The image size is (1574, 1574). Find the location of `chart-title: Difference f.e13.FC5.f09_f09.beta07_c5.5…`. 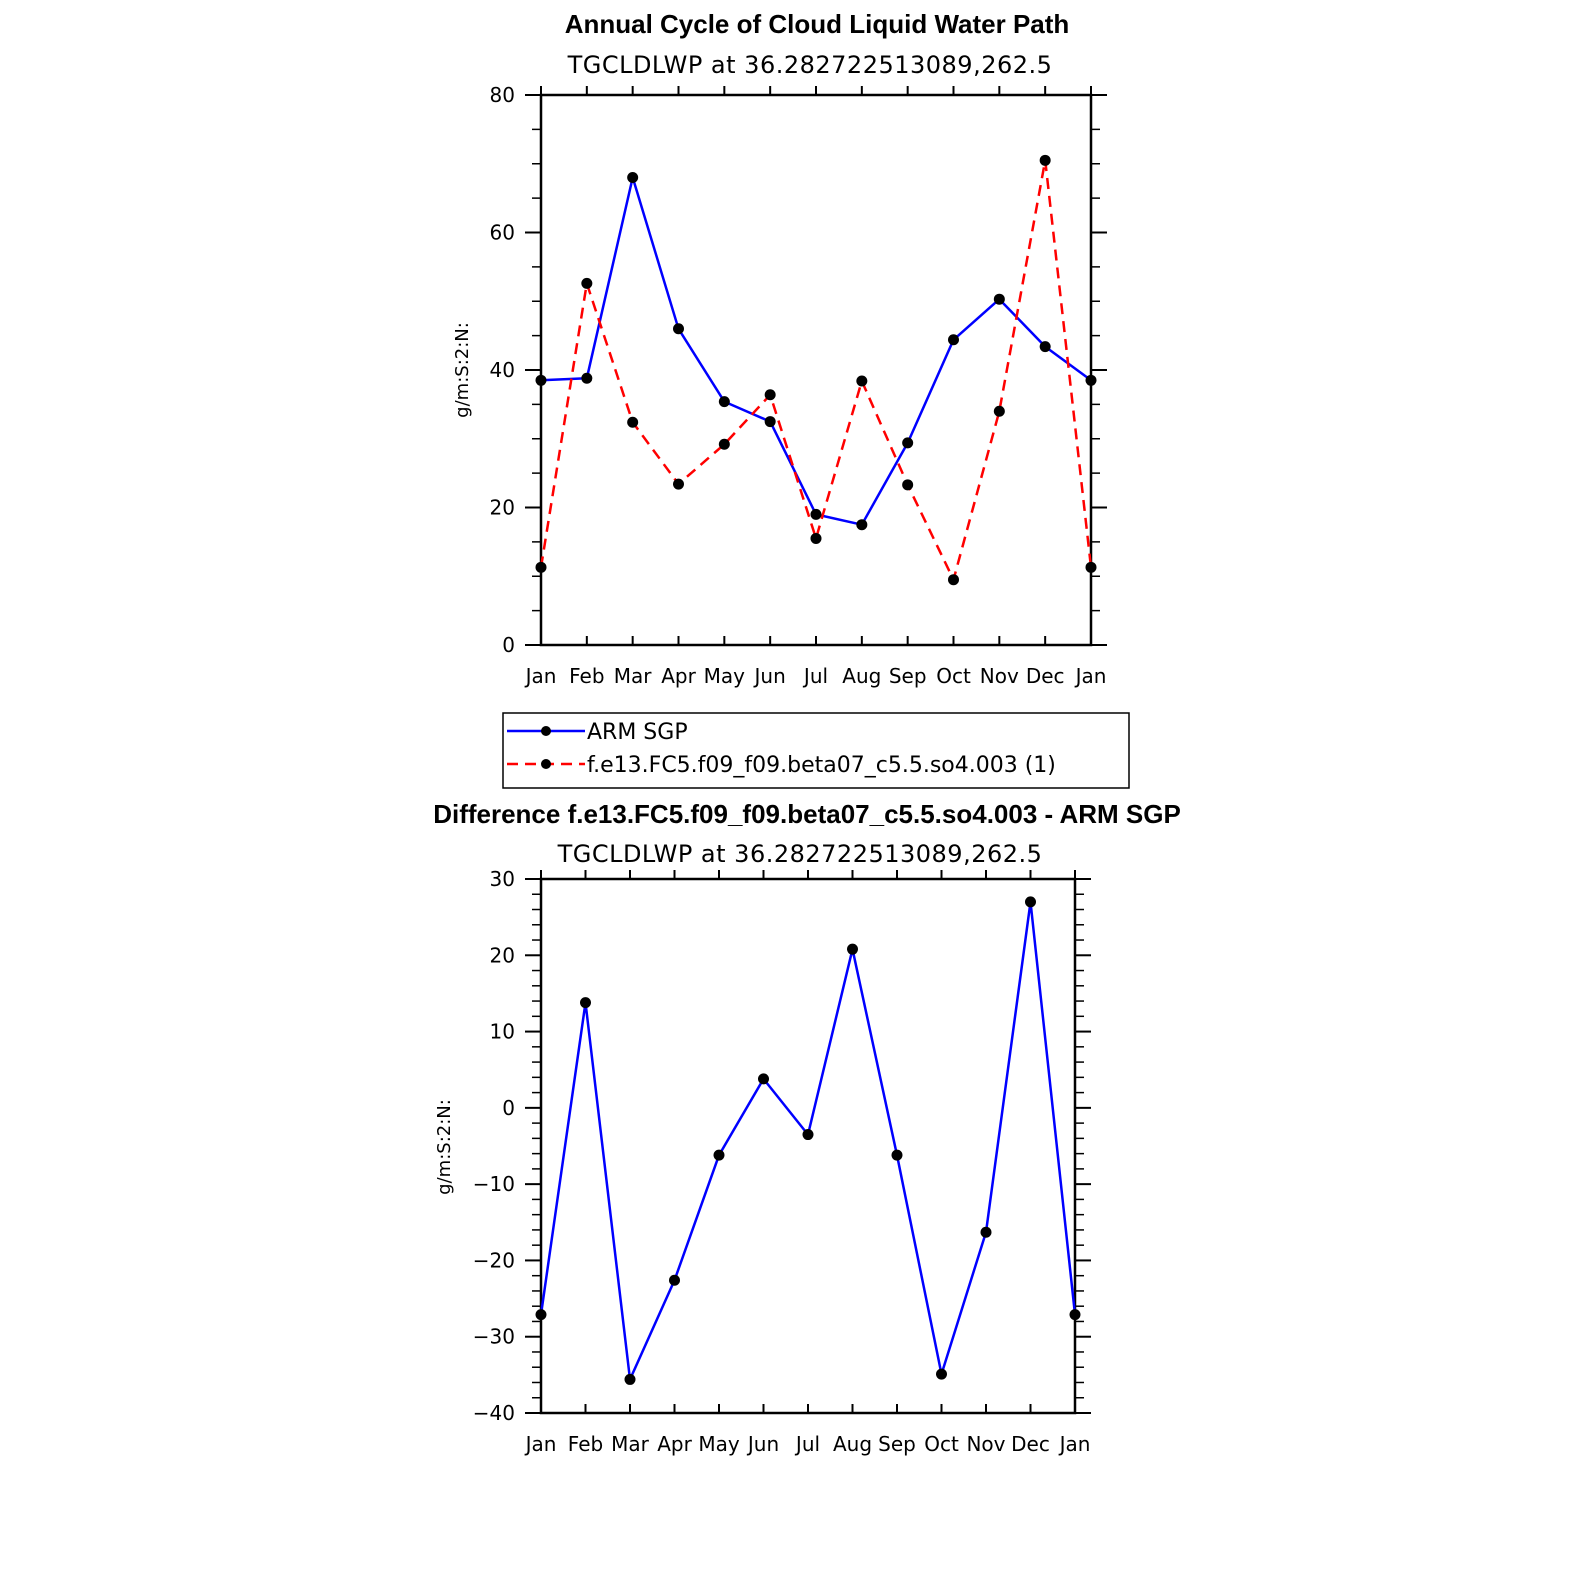

chart-title: Difference f.e13.FC5.f09_f09.beta07_c5.5… is located at coordinates (807, 814).